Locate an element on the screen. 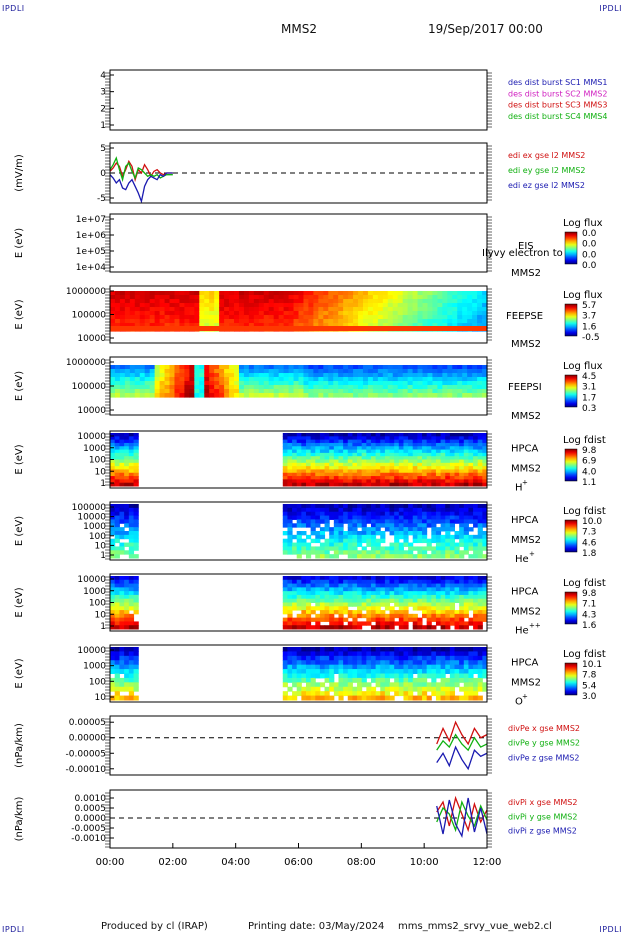 This screenshot has width=630, height=934. feepsi-panel-ylabel: E (eV) is located at coordinates (19, 386).